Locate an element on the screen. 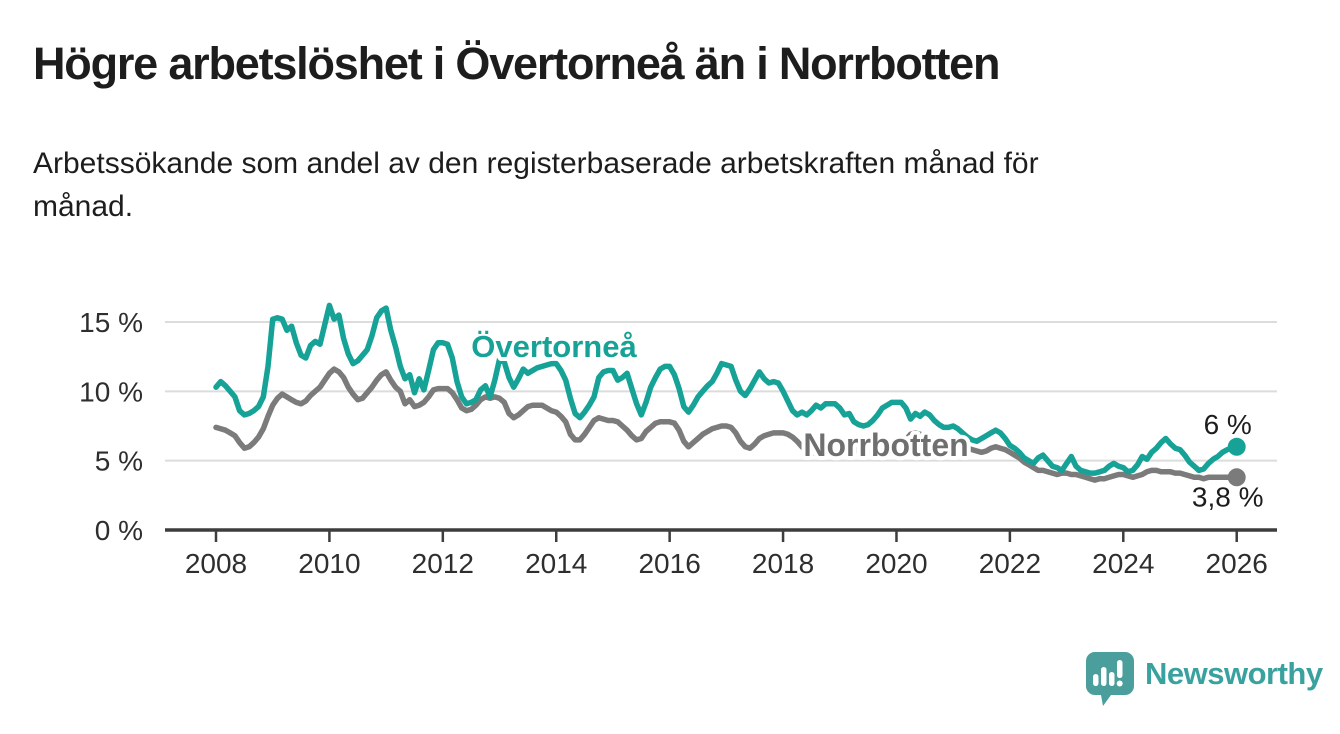 Image resolution: width=1340 pixels, height=734 pixels. x-axis-tick-label: 2008 is located at coordinates (216, 563).